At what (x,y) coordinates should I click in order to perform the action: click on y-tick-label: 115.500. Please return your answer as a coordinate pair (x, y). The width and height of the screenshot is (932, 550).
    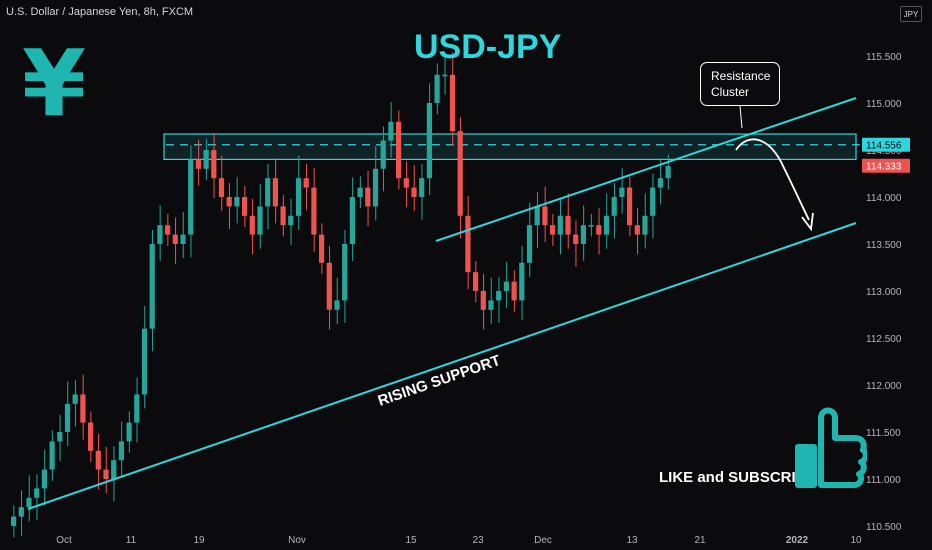
    Looking at the image, I should click on (884, 57).